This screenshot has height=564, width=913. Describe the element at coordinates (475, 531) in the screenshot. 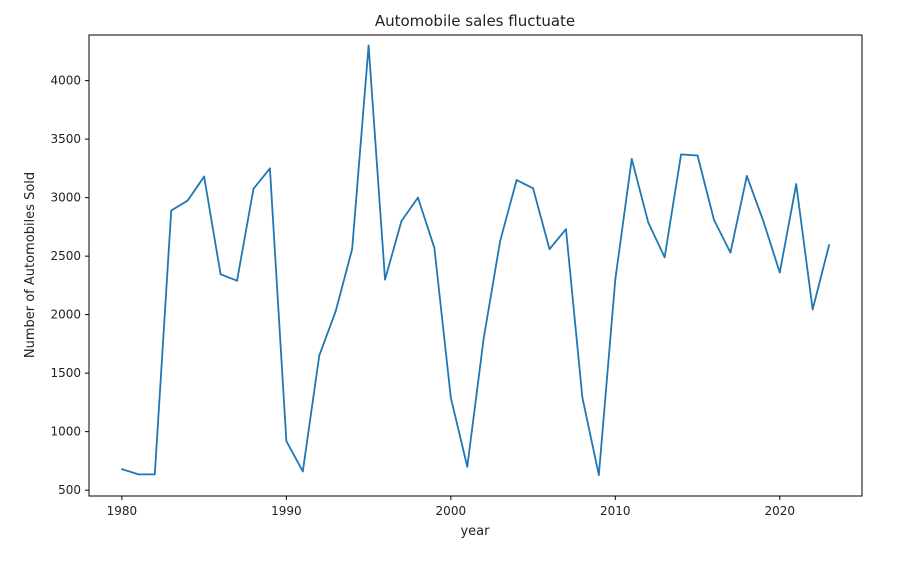

I see `x-axis-label: year` at that location.